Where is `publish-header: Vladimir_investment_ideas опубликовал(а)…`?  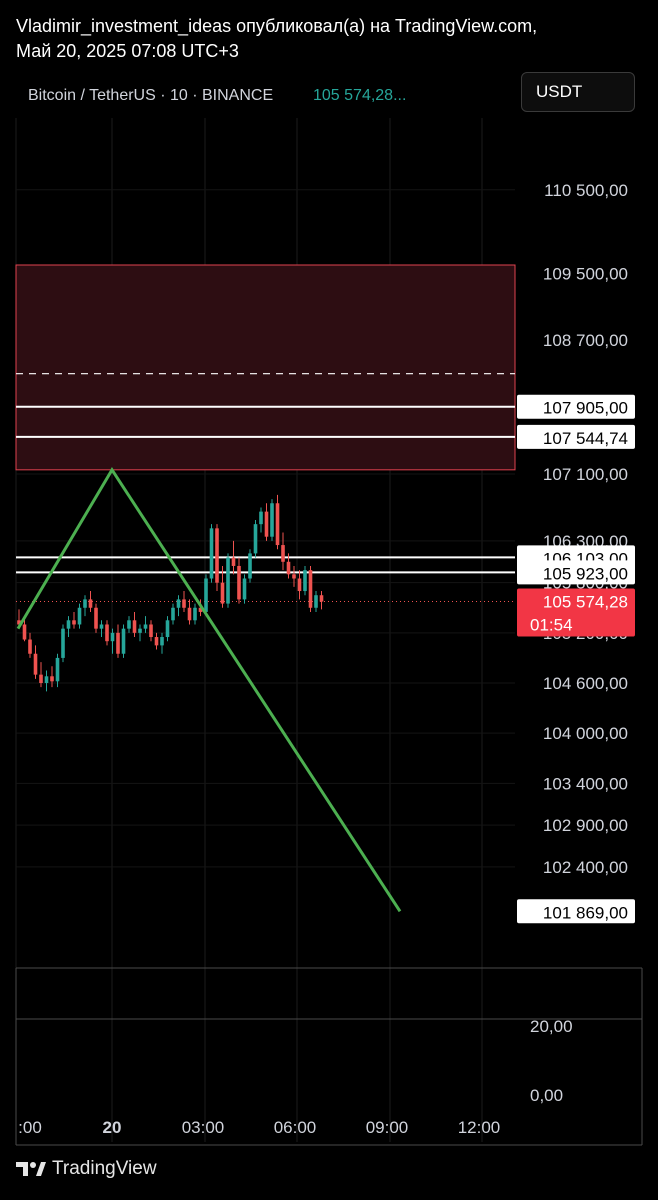
publish-header: Vladimir_investment_ideas опубликовал(а)… is located at coordinates (276, 39).